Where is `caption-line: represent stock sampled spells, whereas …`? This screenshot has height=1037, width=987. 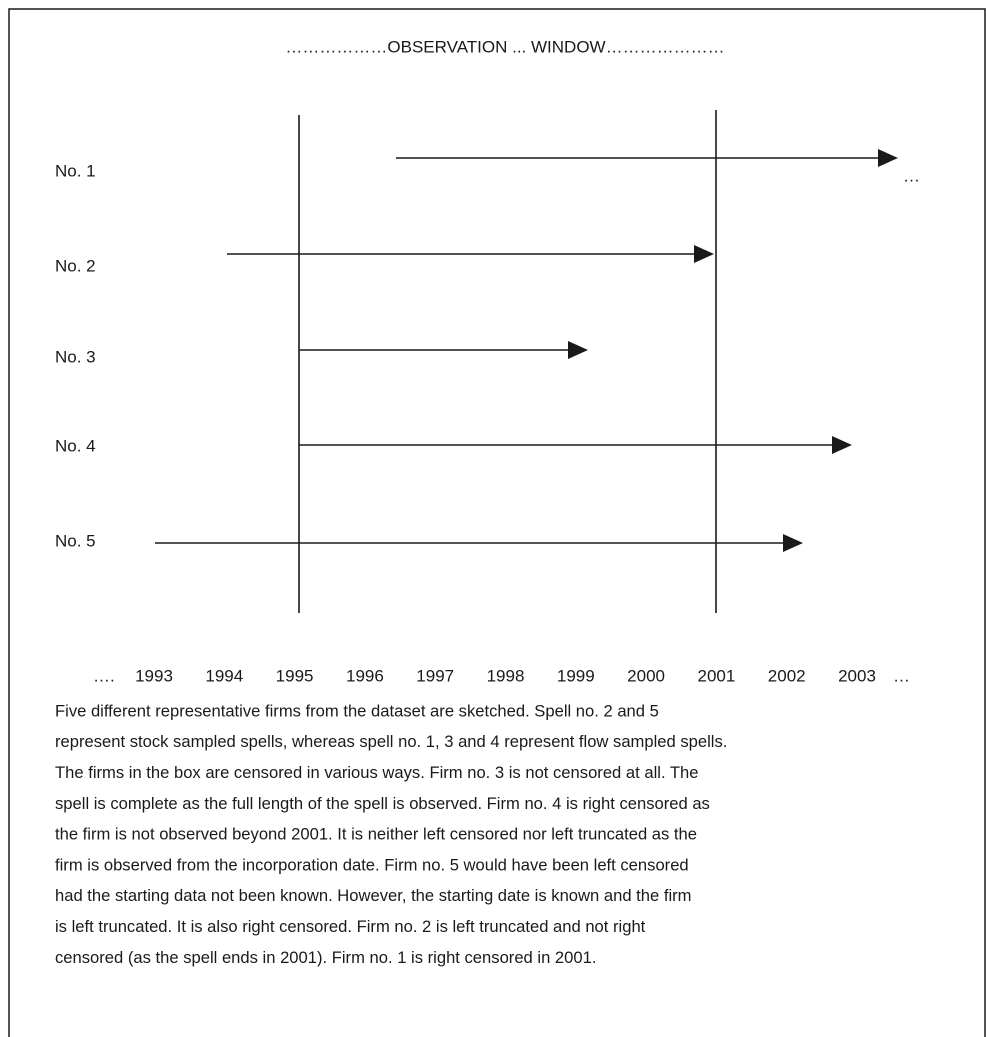 caption-line: represent stock sampled spells, whereas … is located at coordinates (391, 741).